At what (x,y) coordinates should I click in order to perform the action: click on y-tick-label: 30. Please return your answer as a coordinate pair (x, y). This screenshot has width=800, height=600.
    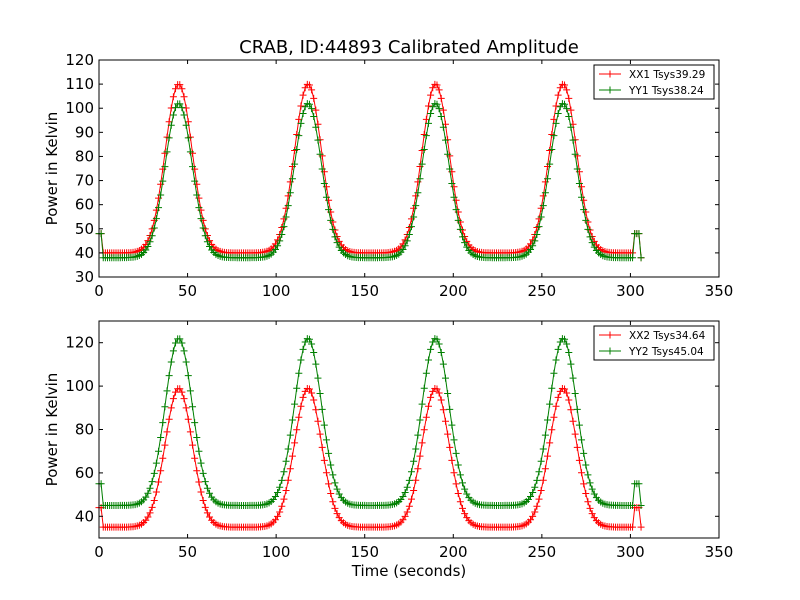
    Looking at the image, I should click on (84, 277).